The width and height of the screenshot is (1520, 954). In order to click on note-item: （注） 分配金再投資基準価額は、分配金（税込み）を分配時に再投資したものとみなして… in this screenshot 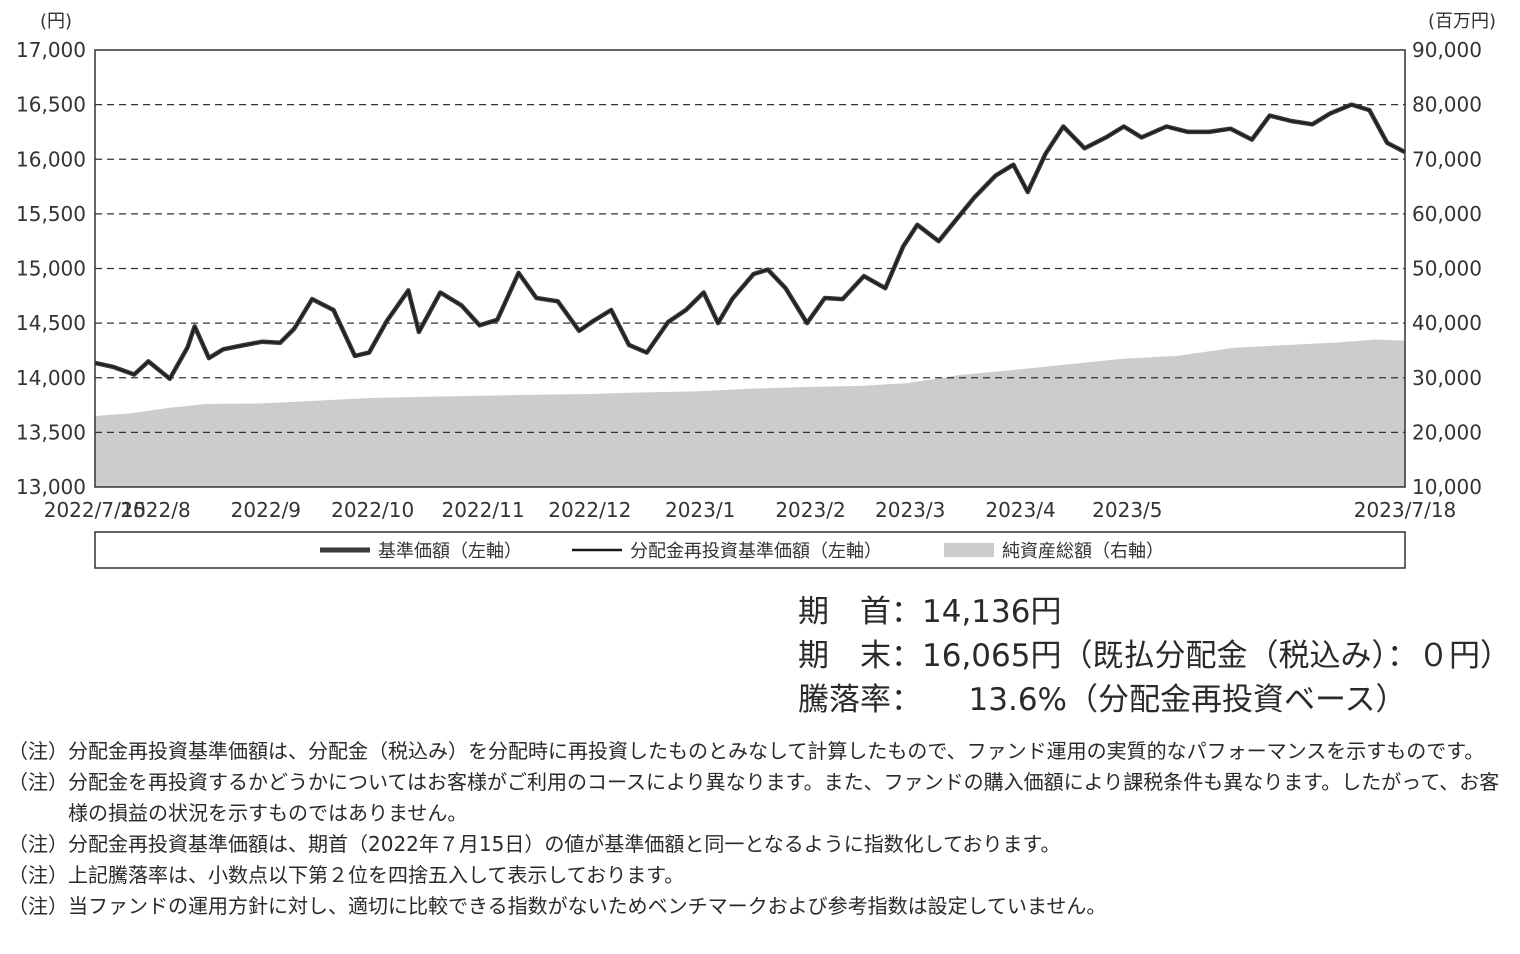, I will do `click(761, 751)`.